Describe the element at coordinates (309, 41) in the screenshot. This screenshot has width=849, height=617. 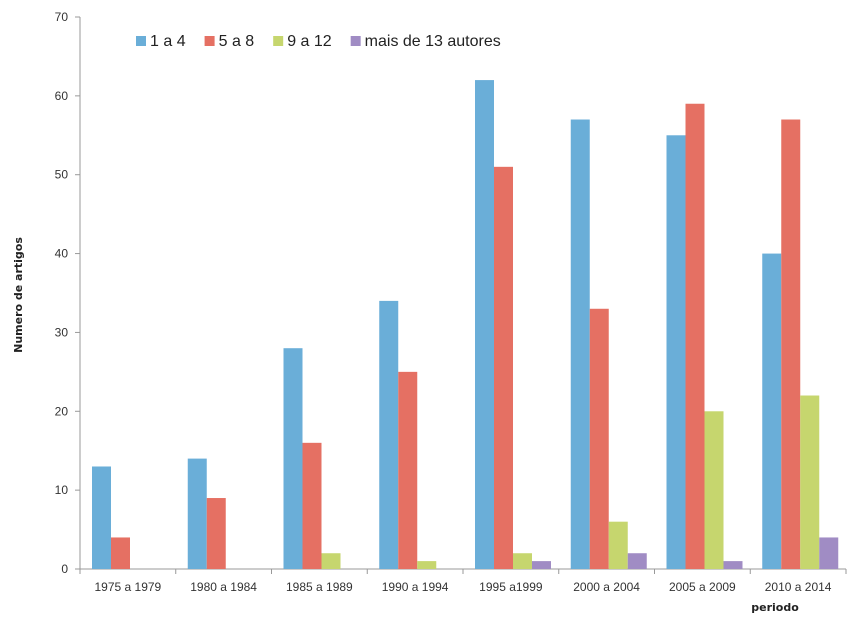
I see `legend-label: 9 a 12` at that location.